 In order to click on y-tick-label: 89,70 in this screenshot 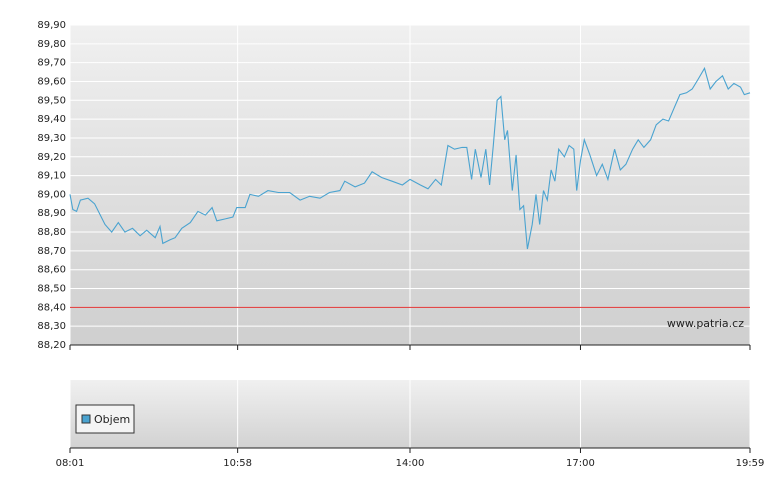, I will do `click(51, 63)`.